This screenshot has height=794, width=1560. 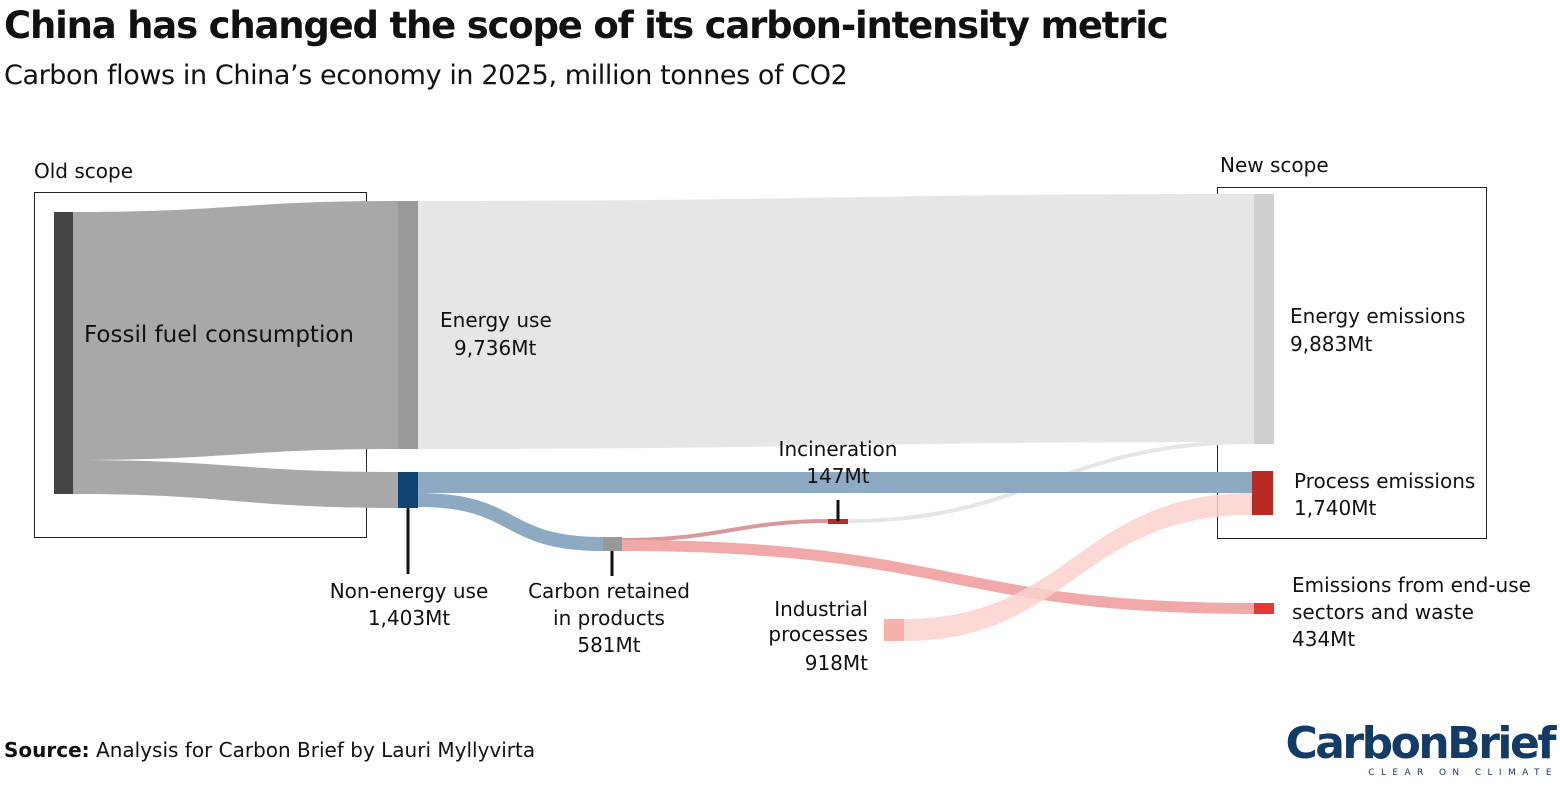 What do you see at coordinates (1383, 612) in the screenshot?
I see `end-use-label-2: sectors and waste` at bounding box center [1383, 612].